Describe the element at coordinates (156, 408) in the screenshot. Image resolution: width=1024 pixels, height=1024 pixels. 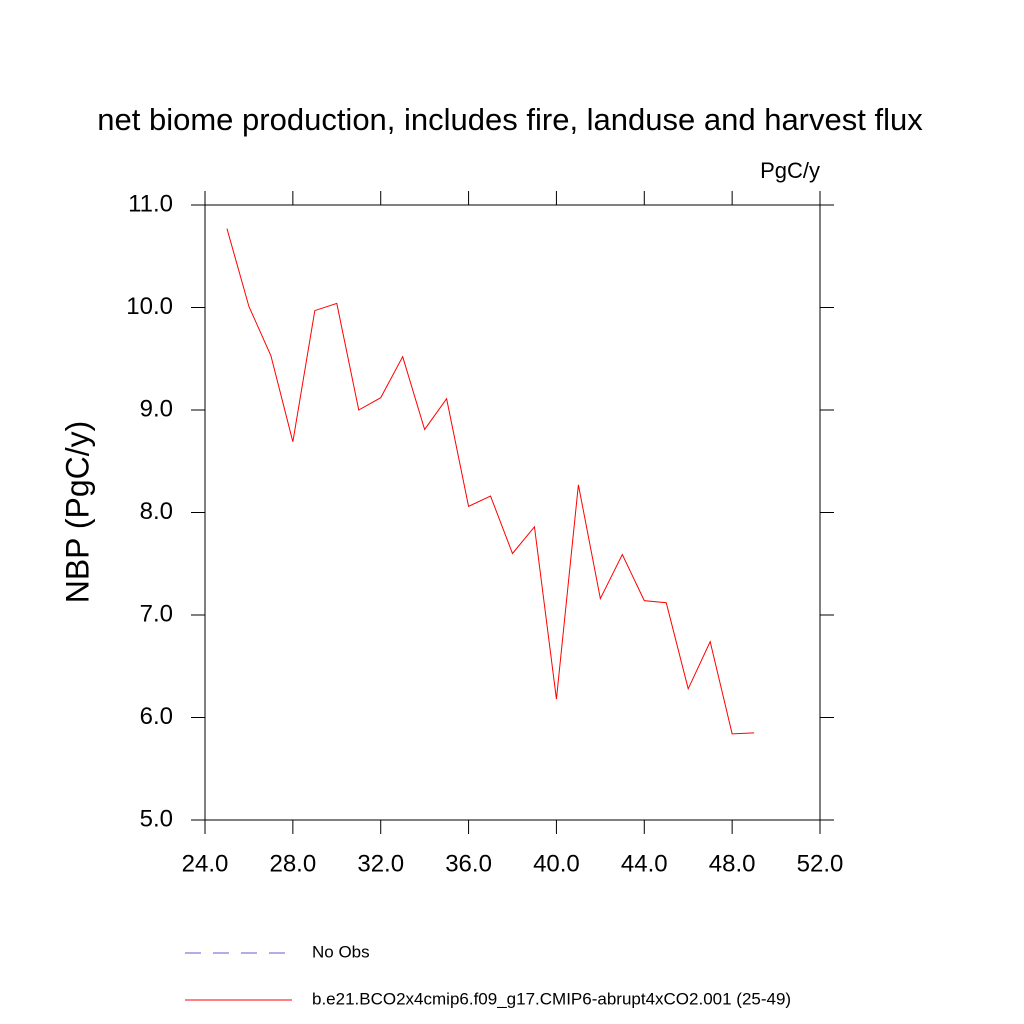
I see `y-tick-label: 9.0` at that location.